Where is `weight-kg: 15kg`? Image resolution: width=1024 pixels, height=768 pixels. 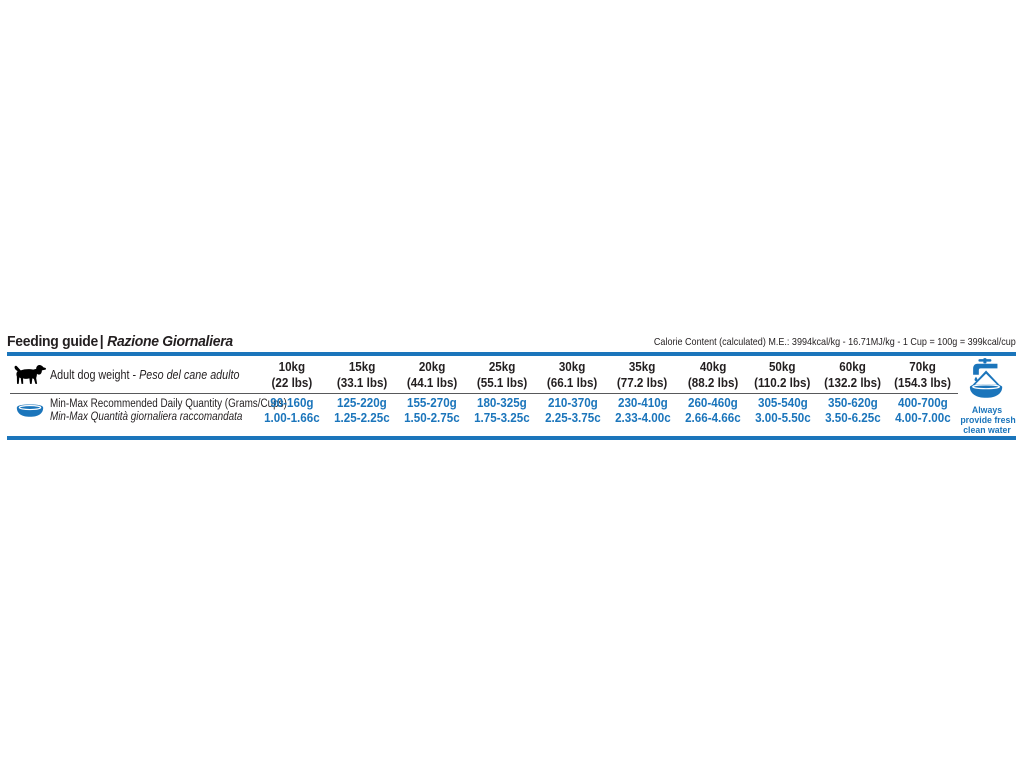
weight-kg: 15kg is located at coordinates (362, 366).